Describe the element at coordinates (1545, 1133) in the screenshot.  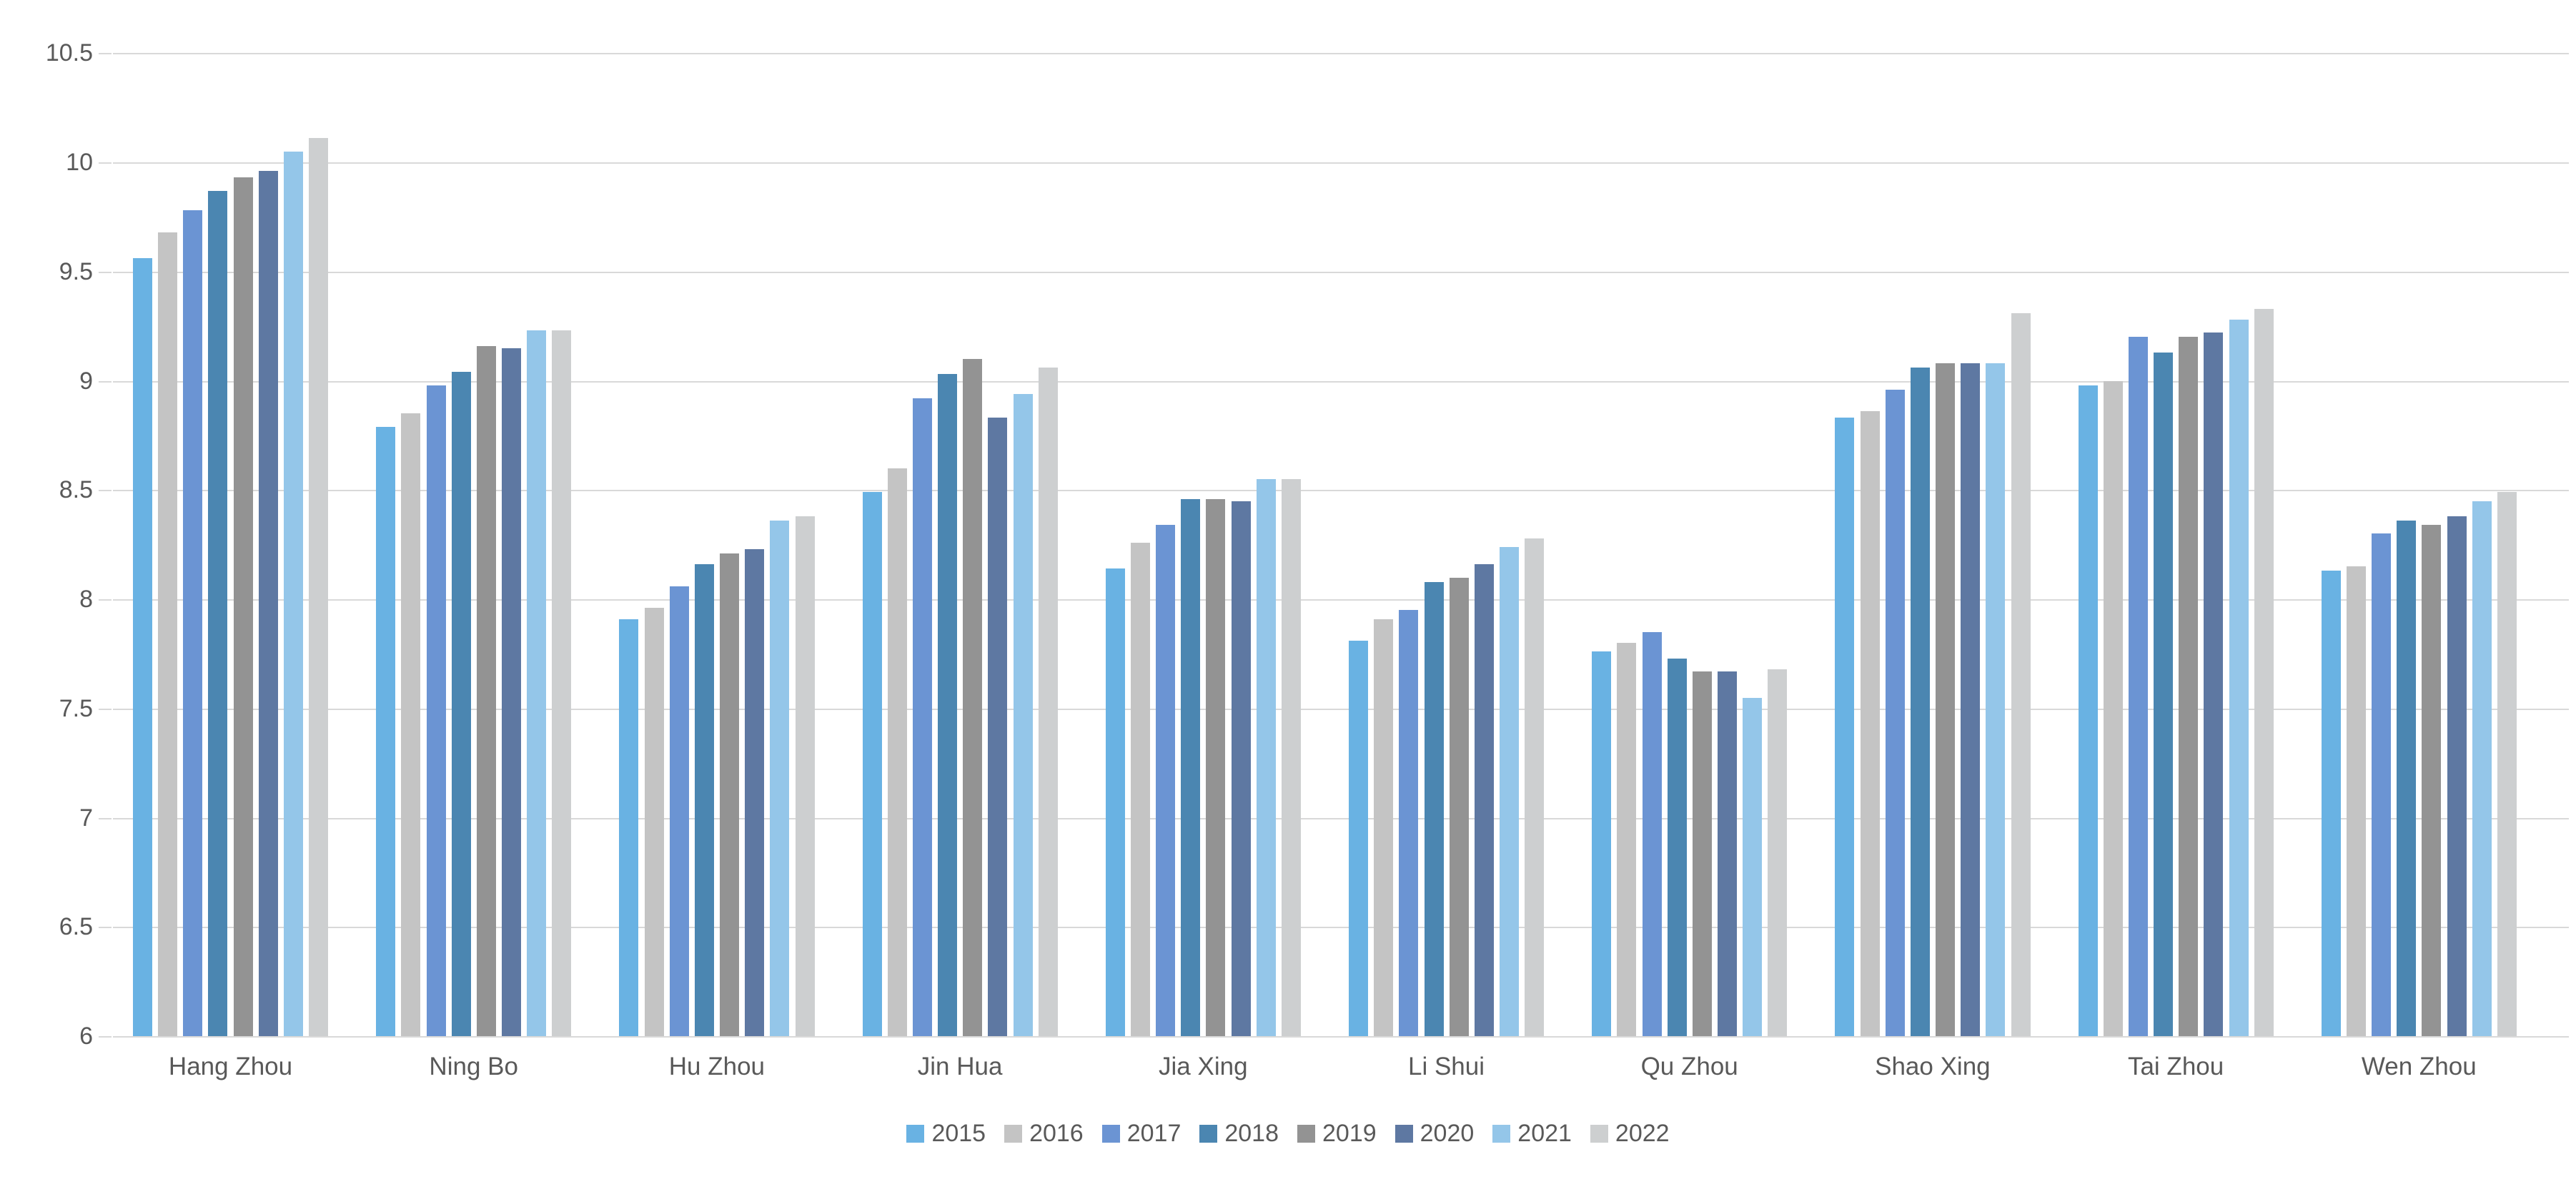
I see `legend-label-2021: 2021` at that location.